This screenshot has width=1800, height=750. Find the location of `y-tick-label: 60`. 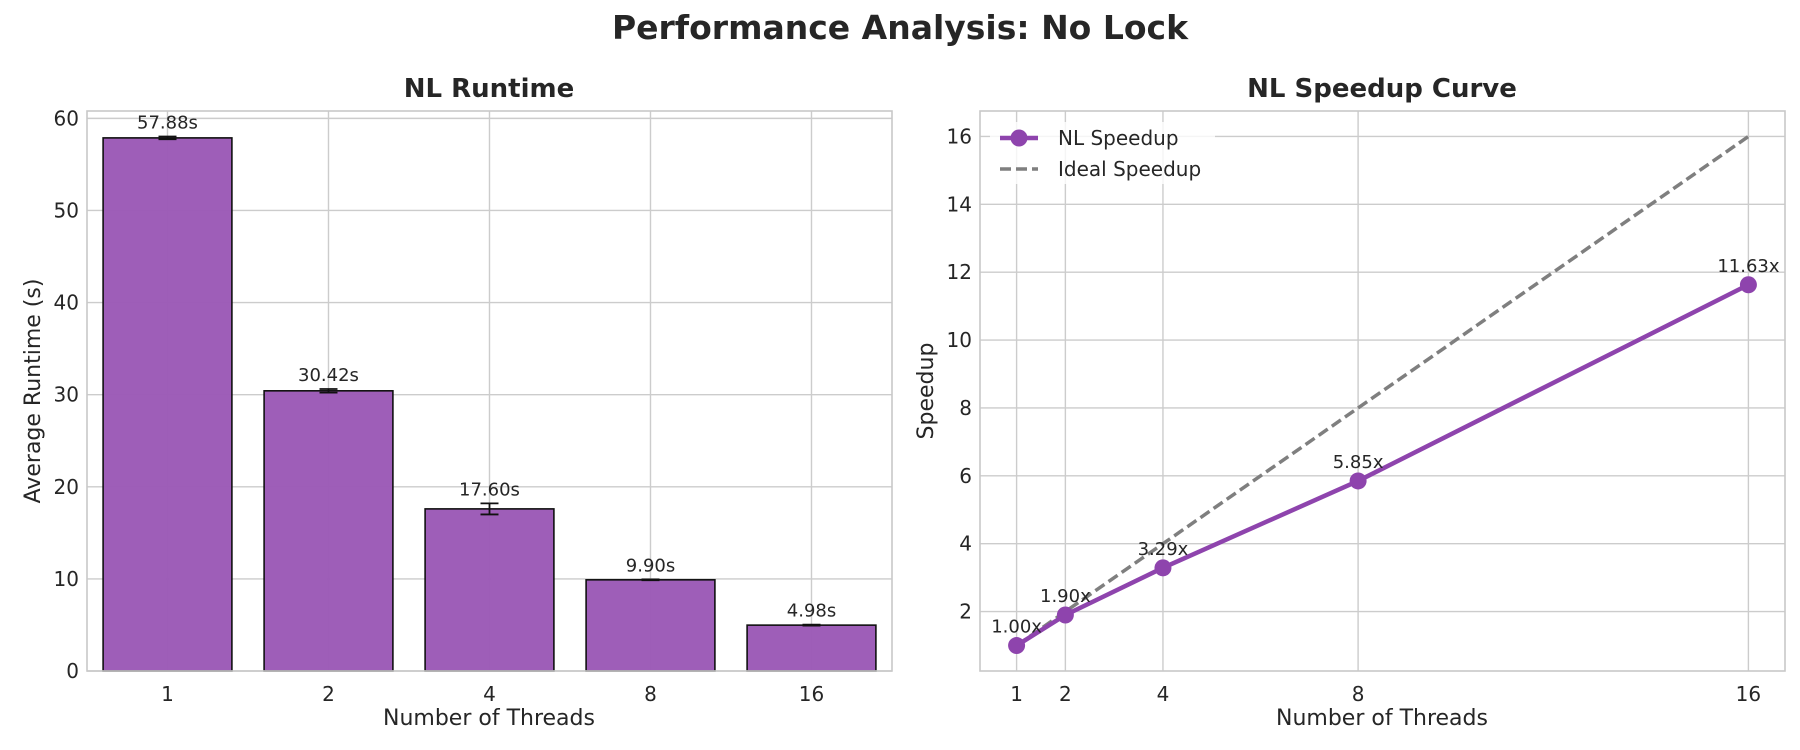

y-tick-label: 60 is located at coordinates (66, 118).